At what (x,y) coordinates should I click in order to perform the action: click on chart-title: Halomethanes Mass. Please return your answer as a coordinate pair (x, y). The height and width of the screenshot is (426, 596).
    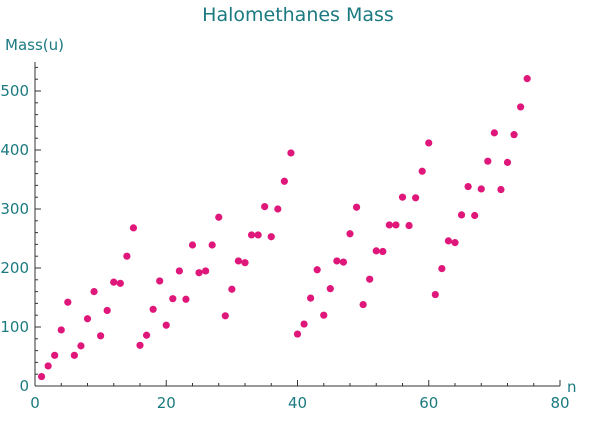
    Looking at the image, I should click on (298, 15).